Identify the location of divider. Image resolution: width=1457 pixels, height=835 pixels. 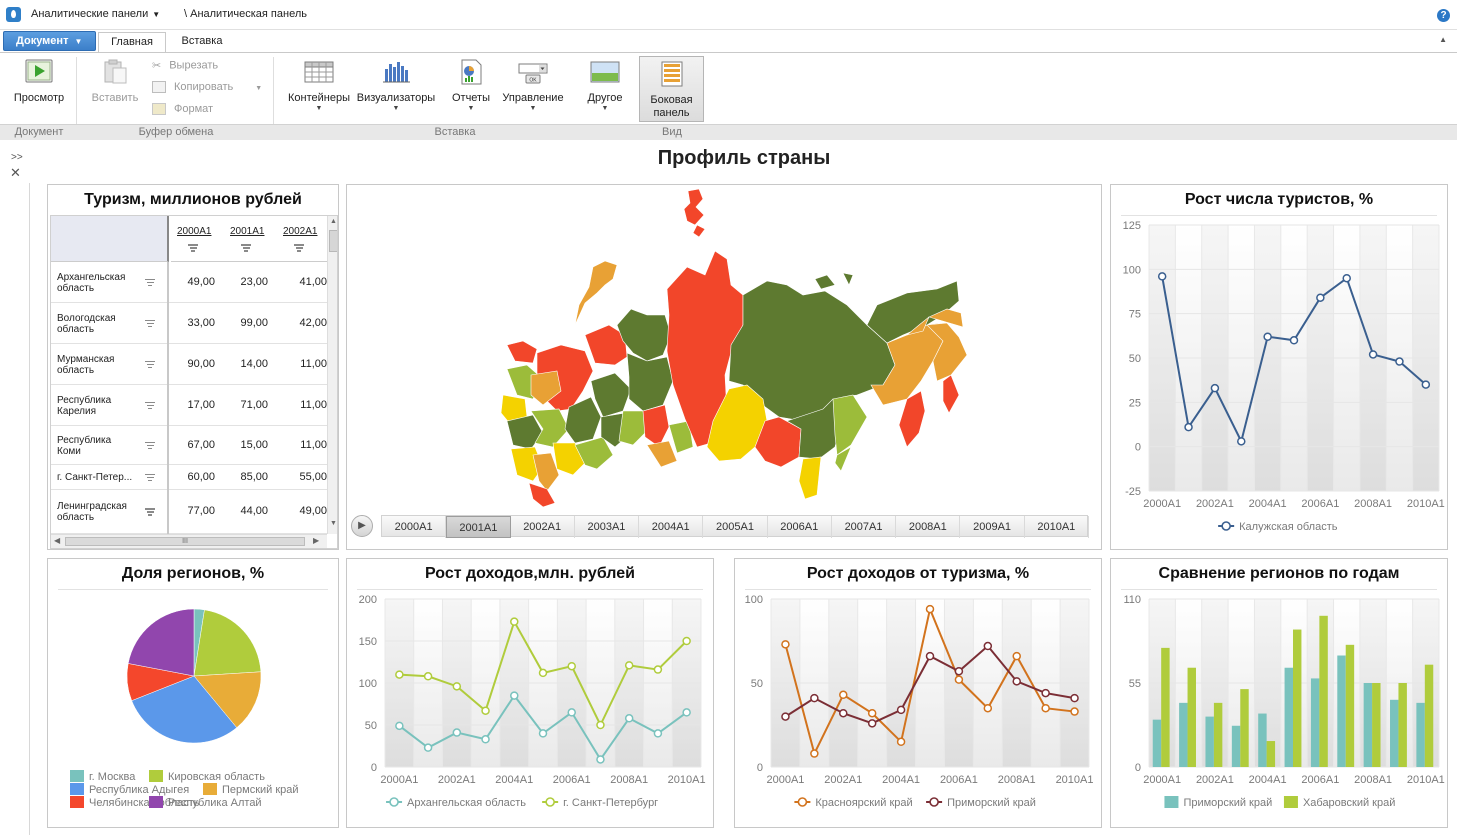
(918, 589).